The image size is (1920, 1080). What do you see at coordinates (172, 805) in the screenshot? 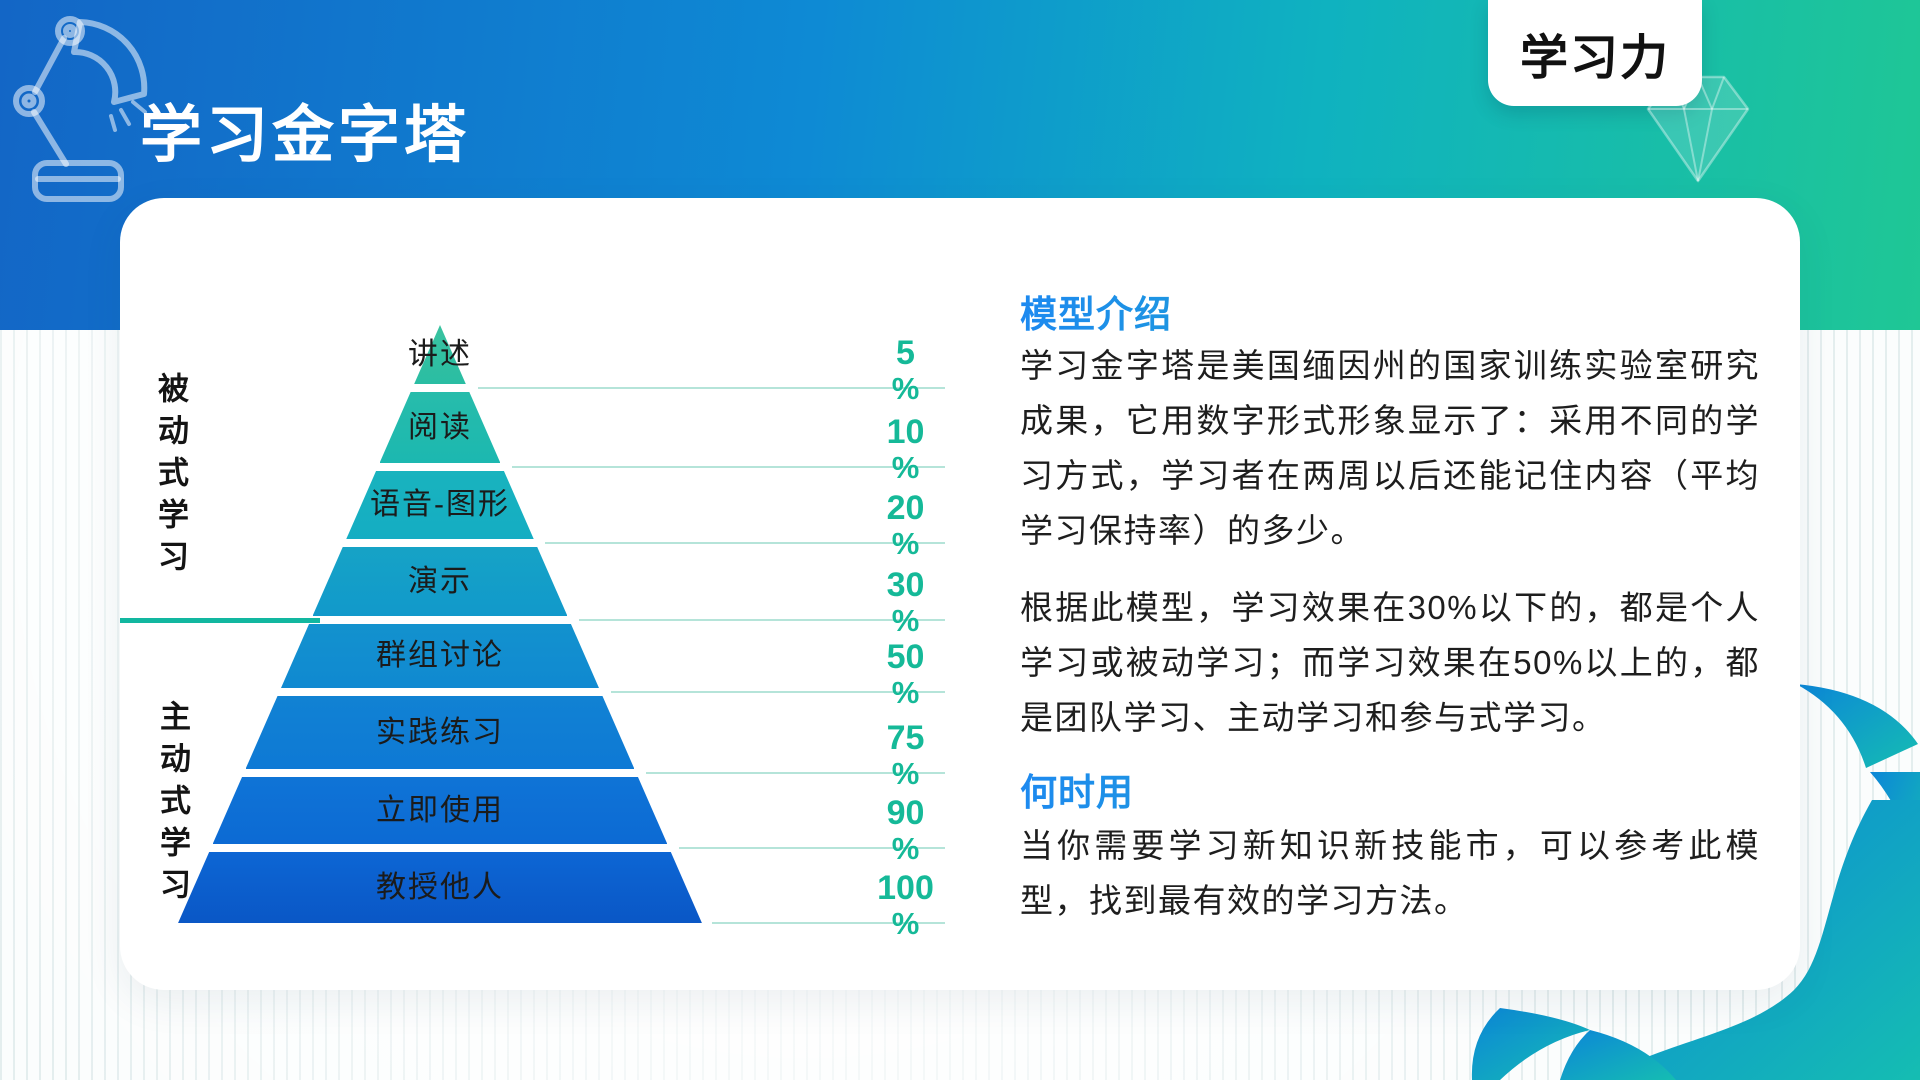
I see `active-learning-label: 主动式学习` at bounding box center [172, 805].